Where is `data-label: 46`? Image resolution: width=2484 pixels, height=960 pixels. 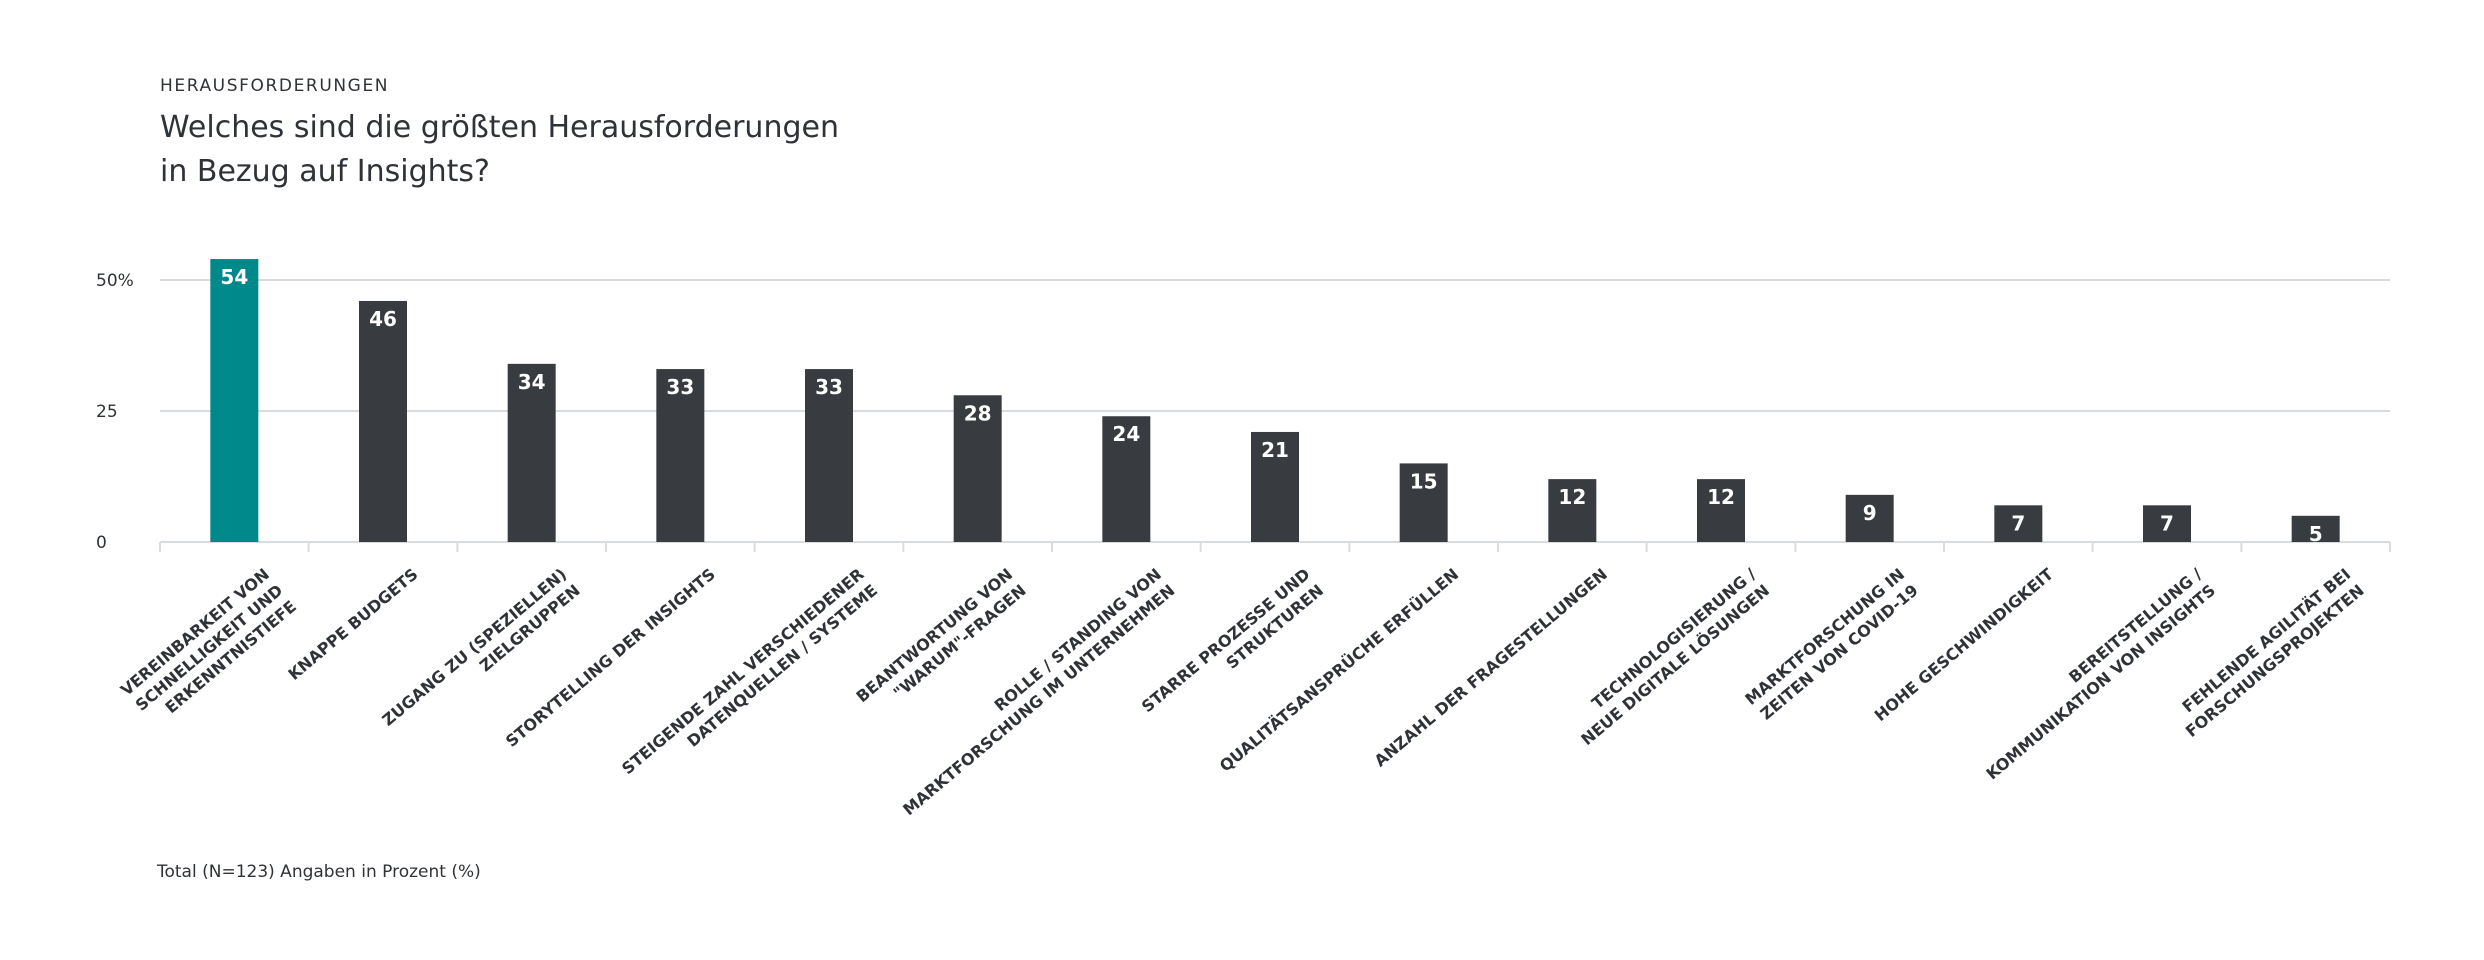
data-label: 46 is located at coordinates (383, 319).